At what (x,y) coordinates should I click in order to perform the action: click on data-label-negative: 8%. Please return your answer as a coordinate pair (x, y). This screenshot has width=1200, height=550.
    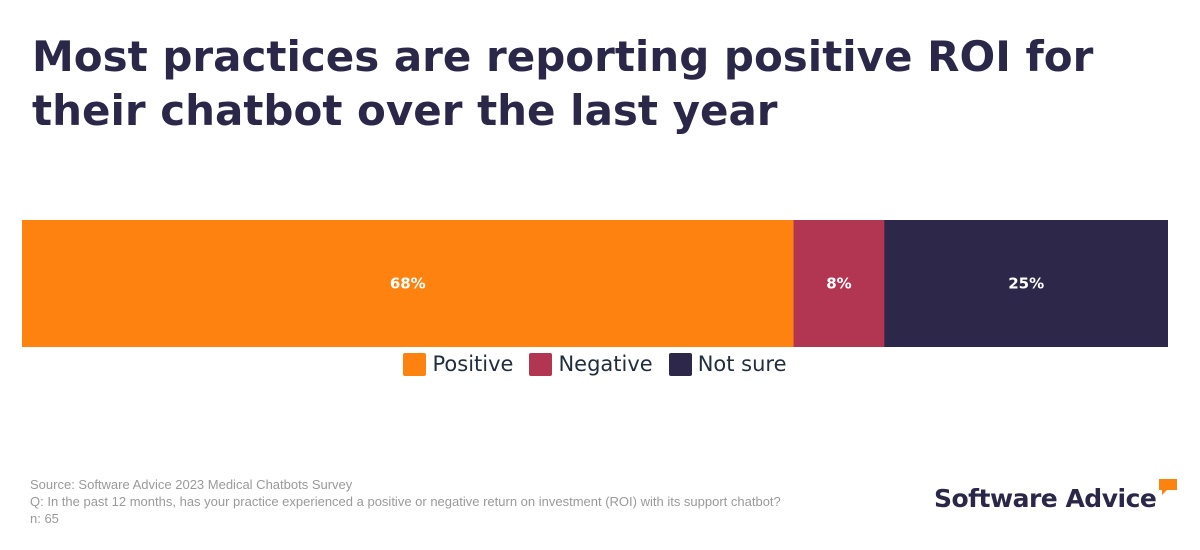
    Looking at the image, I should click on (838, 284).